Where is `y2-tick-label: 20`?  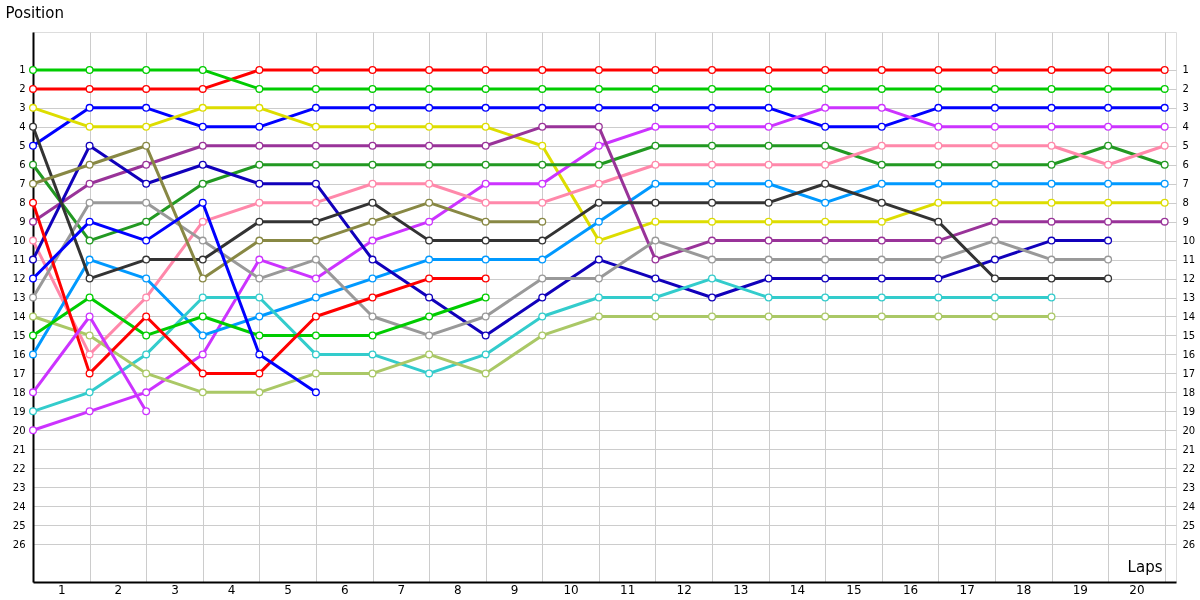 y2-tick-label: 20 is located at coordinates (1189, 430).